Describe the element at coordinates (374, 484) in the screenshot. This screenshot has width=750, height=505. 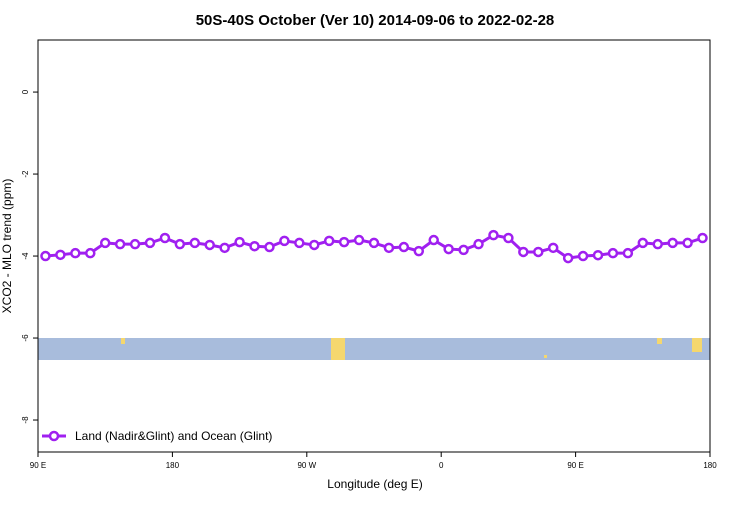
I see `x-axis-label: Longitude (deg E)` at that location.